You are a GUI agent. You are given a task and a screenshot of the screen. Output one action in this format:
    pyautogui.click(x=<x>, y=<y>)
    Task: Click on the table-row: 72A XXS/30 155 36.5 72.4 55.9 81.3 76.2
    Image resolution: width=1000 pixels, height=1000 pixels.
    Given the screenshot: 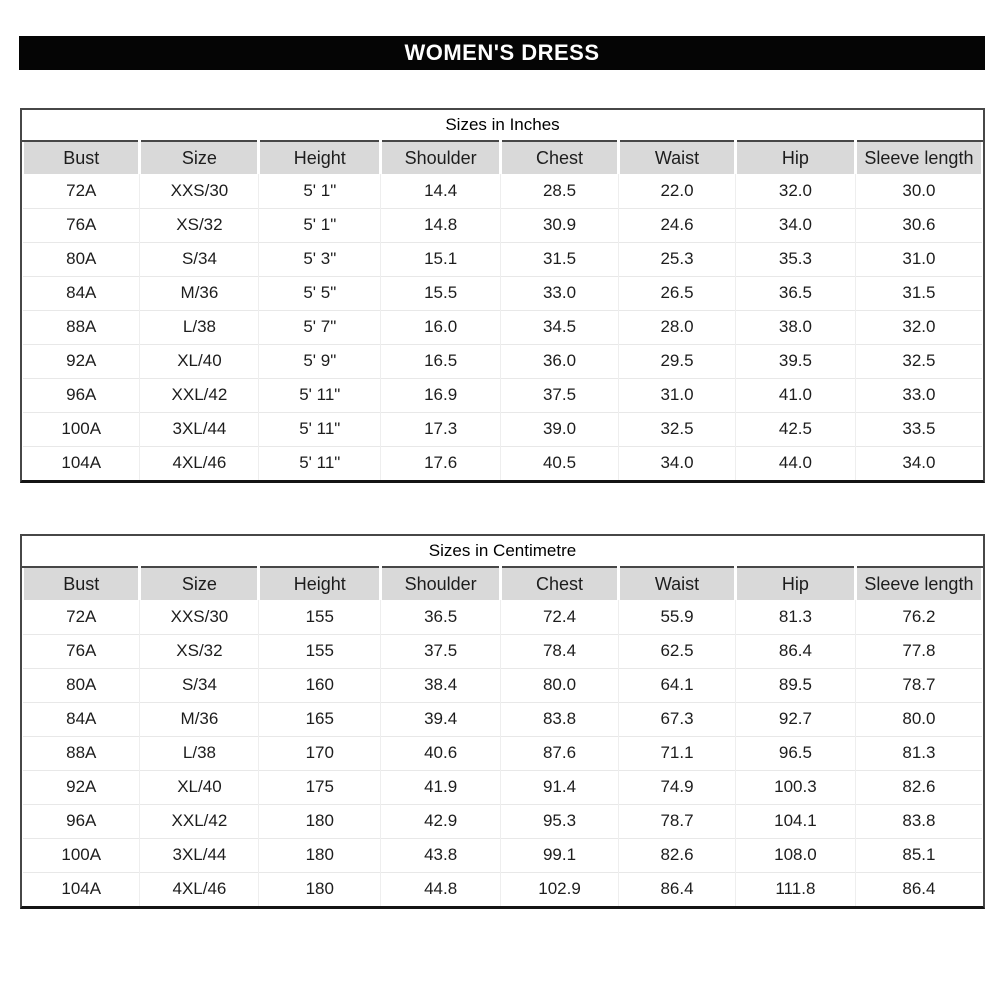 What is the action you would take?
    pyautogui.click(x=502, y=617)
    